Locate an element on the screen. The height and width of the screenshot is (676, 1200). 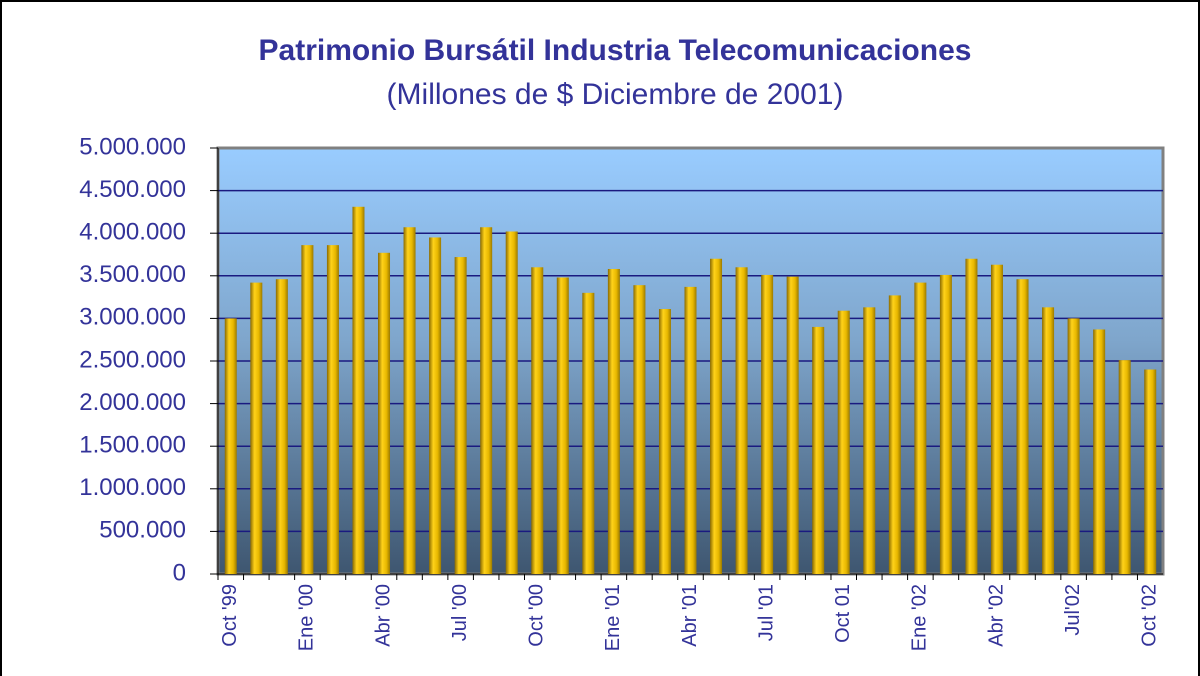
x-tick-label: Ene '01 is located at coordinates (613, 617).